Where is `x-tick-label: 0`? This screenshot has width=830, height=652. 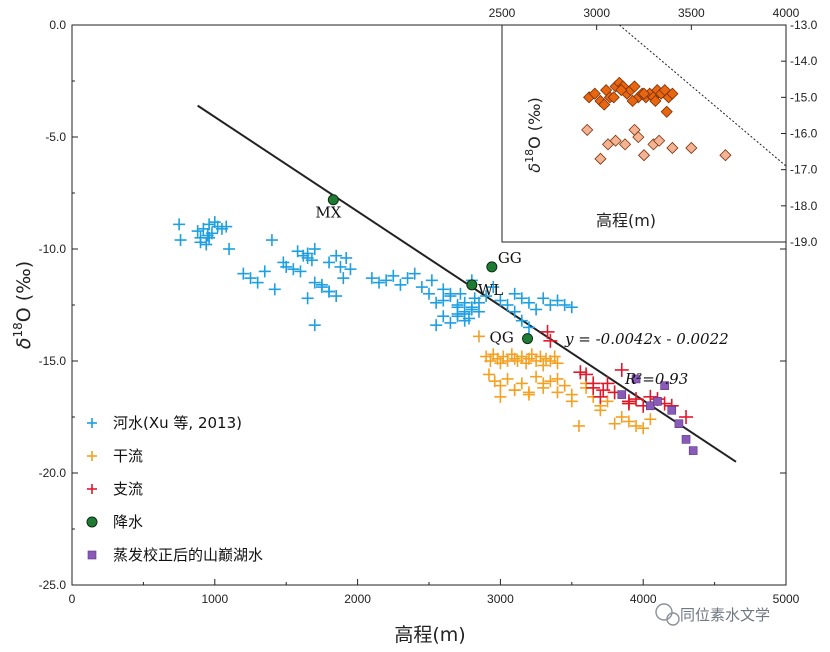 x-tick-label: 0 is located at coordinates (72, 599).